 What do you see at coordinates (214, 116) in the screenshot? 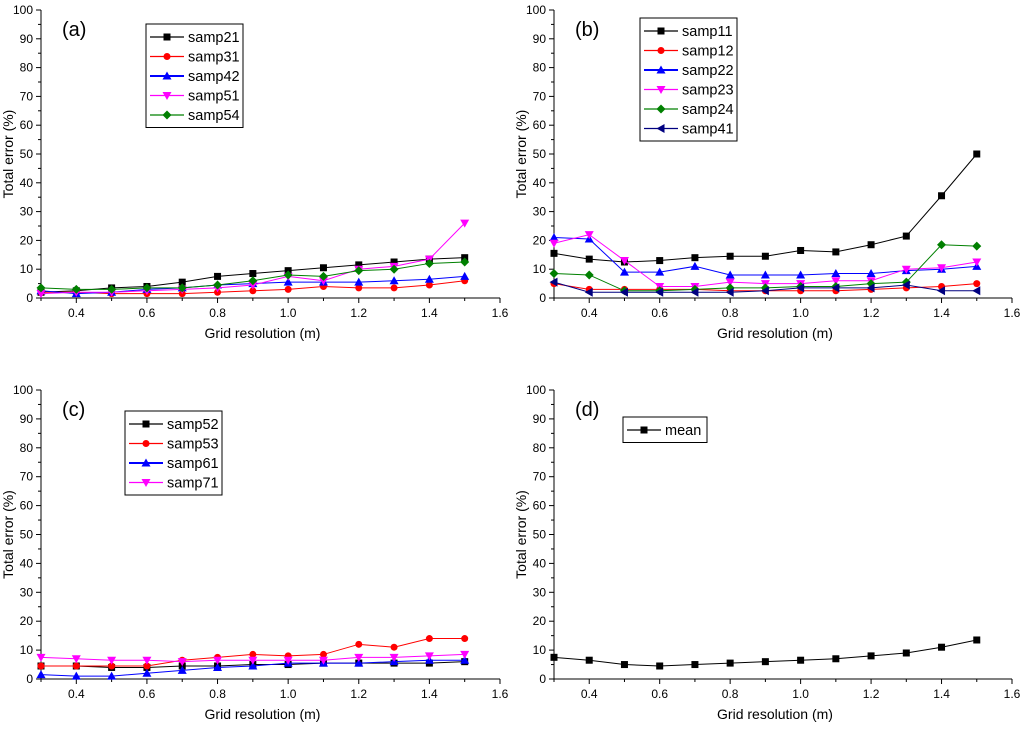
I see `legend-label: samp54` at bounding box center [214, 116].